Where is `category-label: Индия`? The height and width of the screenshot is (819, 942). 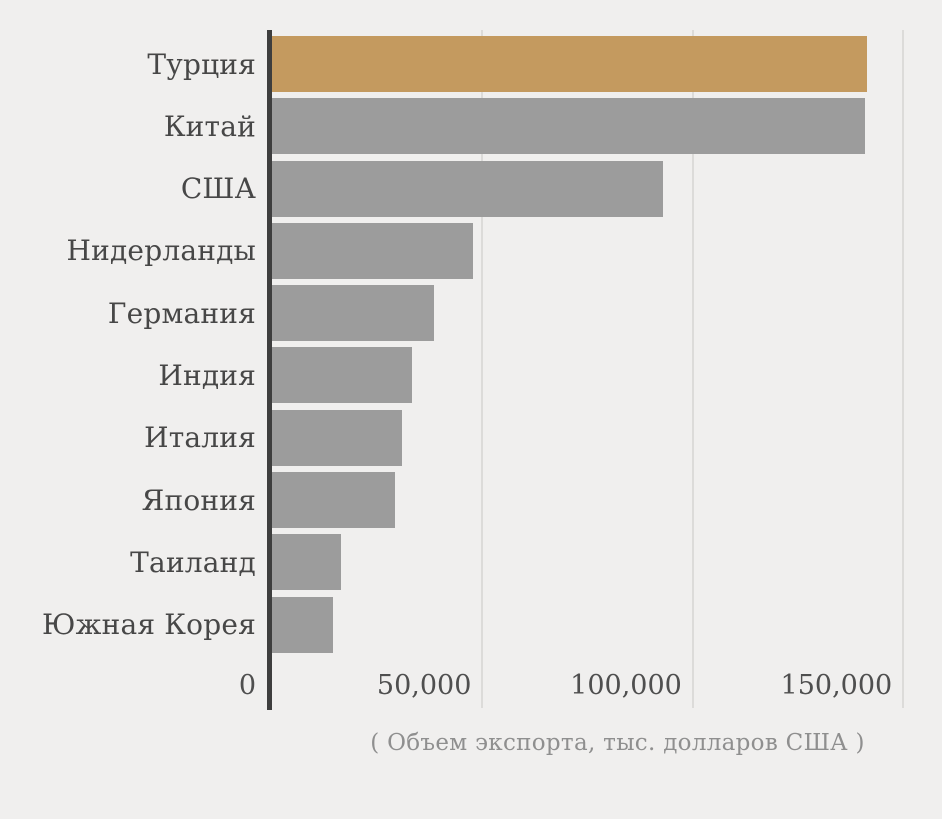 category-label: Индия is located at coordinates (207, 375).